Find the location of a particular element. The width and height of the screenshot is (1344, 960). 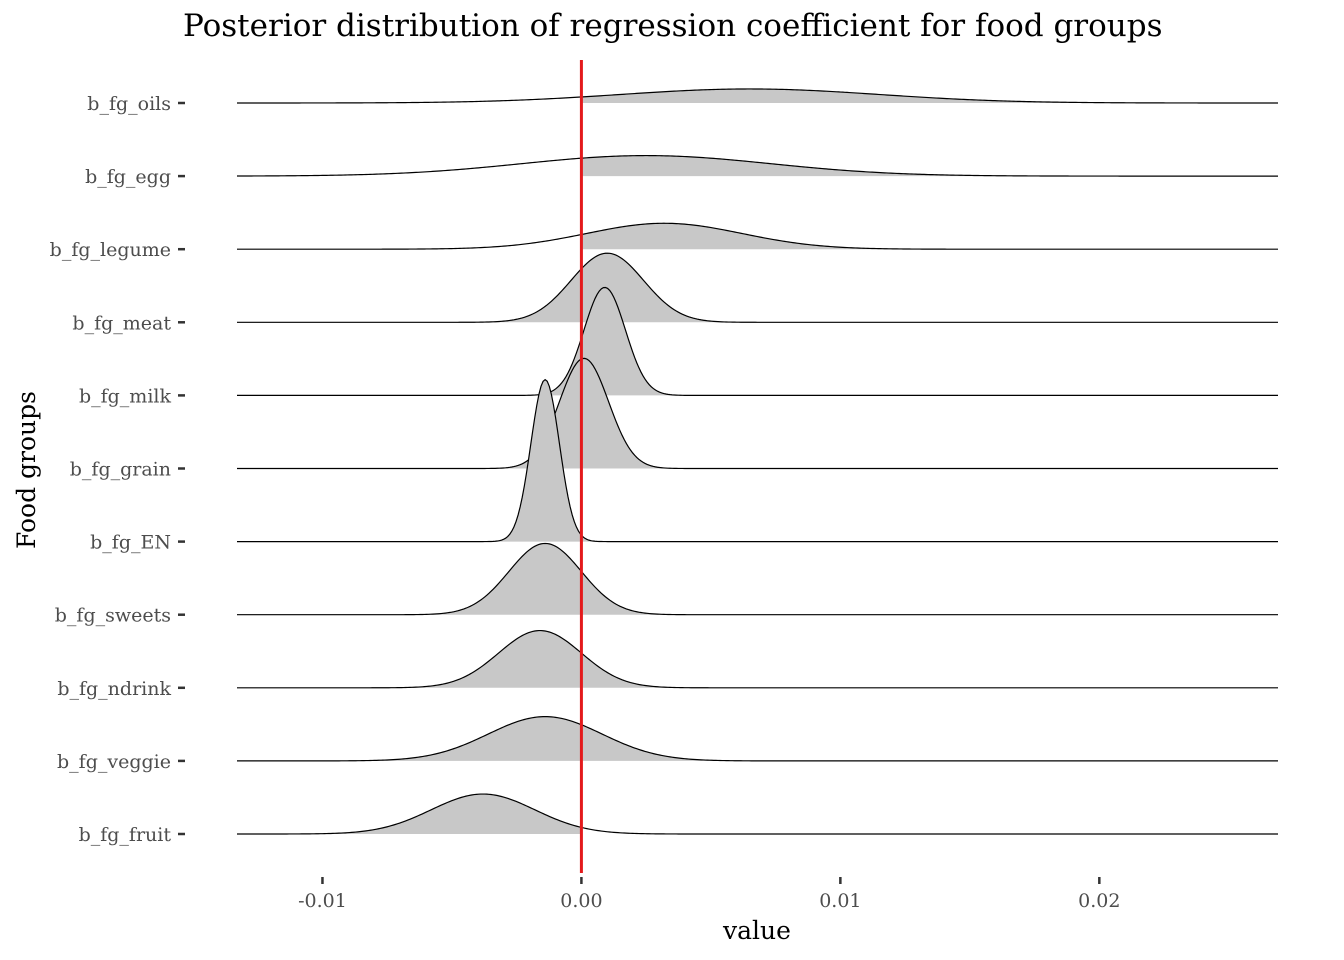

ridge-fill-b_fg_ndrink is located at coordinates (757, 659).